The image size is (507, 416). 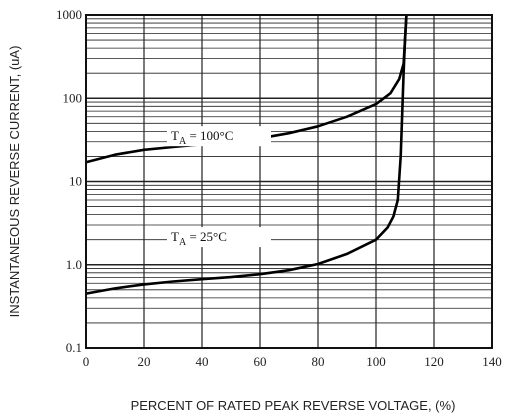 I want to click on y-tick-label: 1.0, so click(x=74, y=264).